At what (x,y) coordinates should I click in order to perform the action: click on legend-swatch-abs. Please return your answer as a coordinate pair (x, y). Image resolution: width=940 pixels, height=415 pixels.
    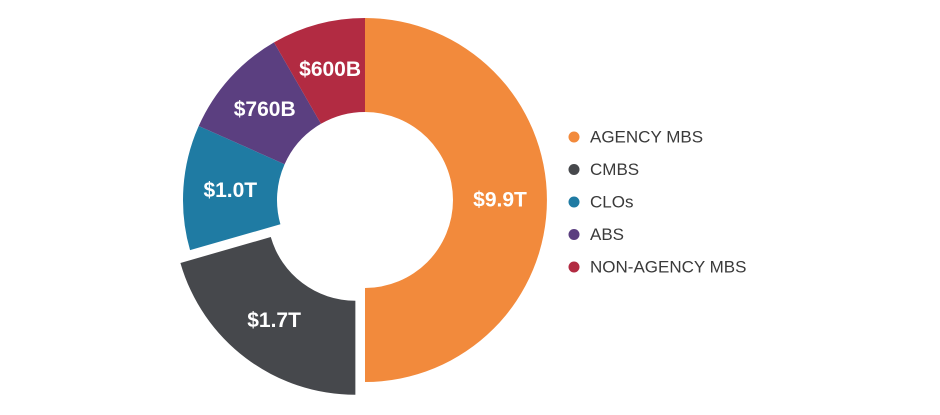
    Looking at the image, I should click on (574, 234).